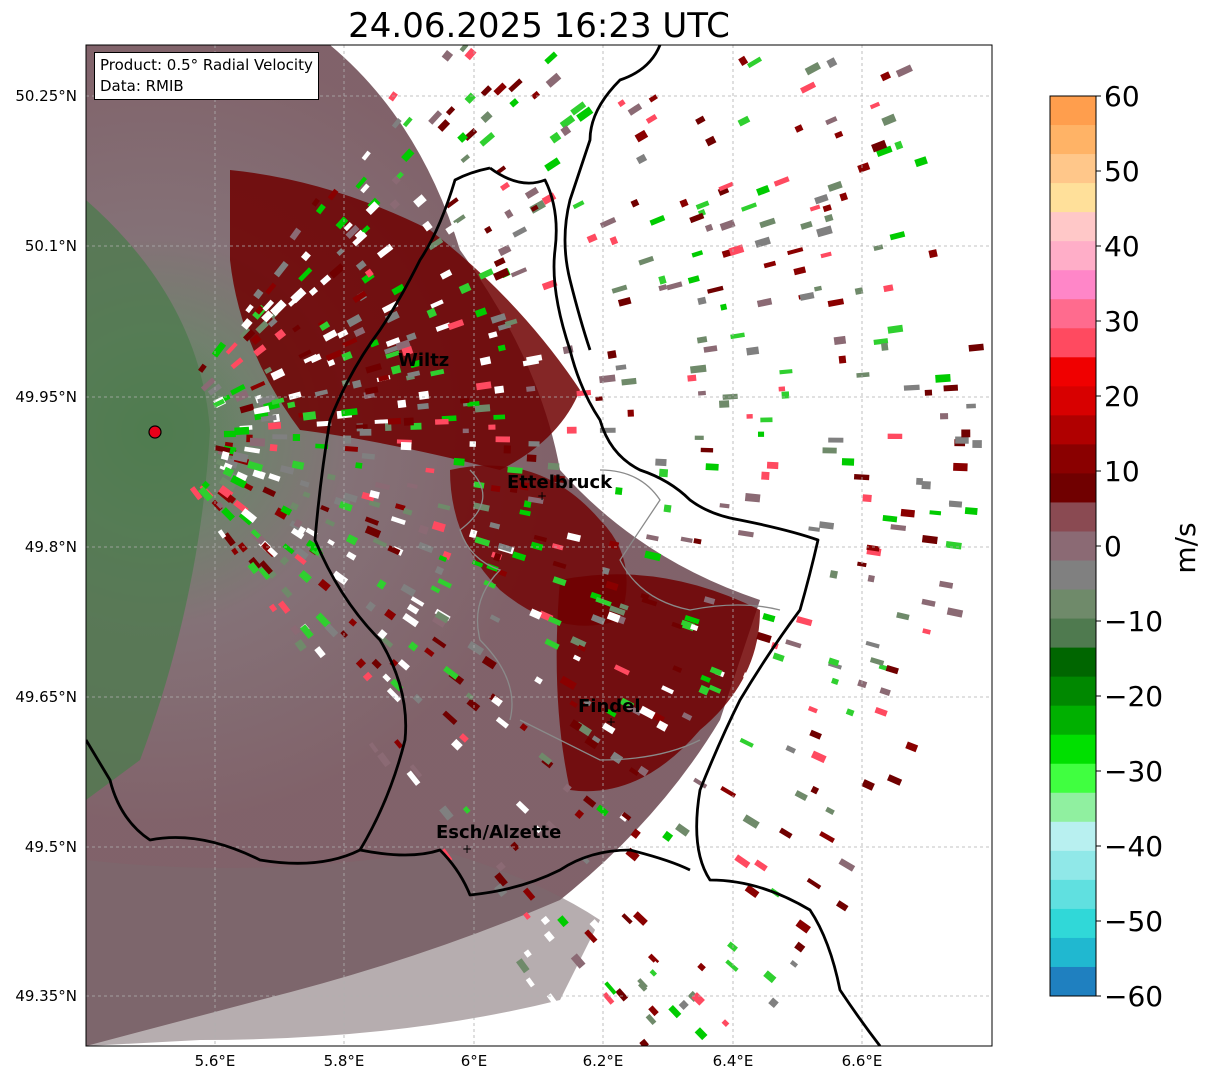  Describe the element at coordinates (51, 547) in the screenshot. I see `lat-tick-label: 49.8°N` at that location.